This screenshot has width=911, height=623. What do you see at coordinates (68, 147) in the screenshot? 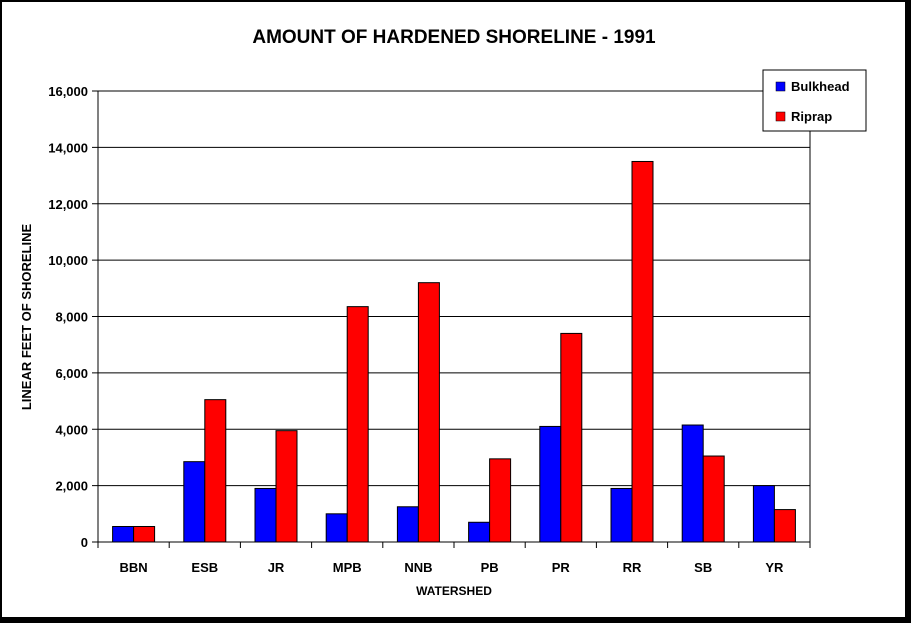
I see `y-tick-label: 14,000` at bounding box center [68, 147].